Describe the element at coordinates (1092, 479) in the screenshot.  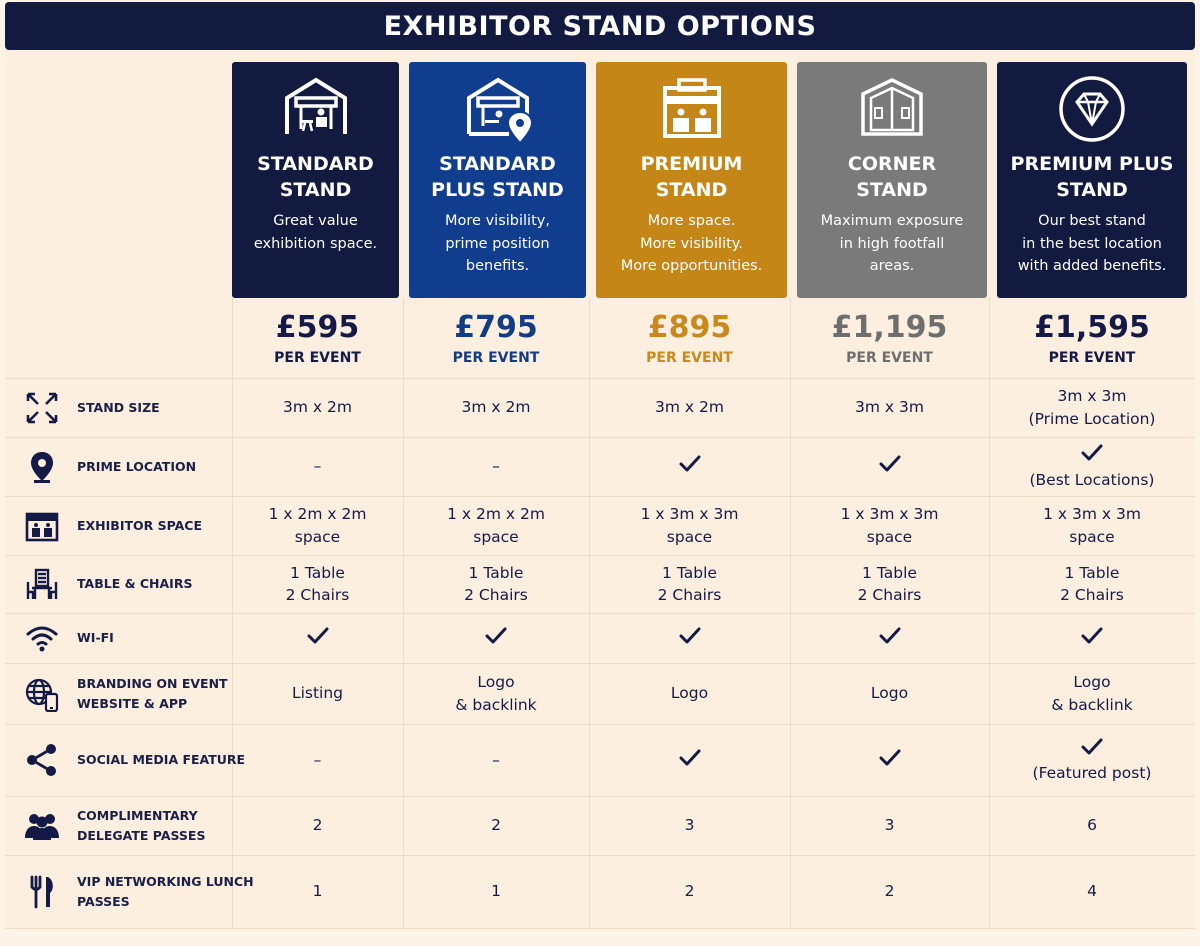
I see `feature-note: (Best Locations)` at that location.